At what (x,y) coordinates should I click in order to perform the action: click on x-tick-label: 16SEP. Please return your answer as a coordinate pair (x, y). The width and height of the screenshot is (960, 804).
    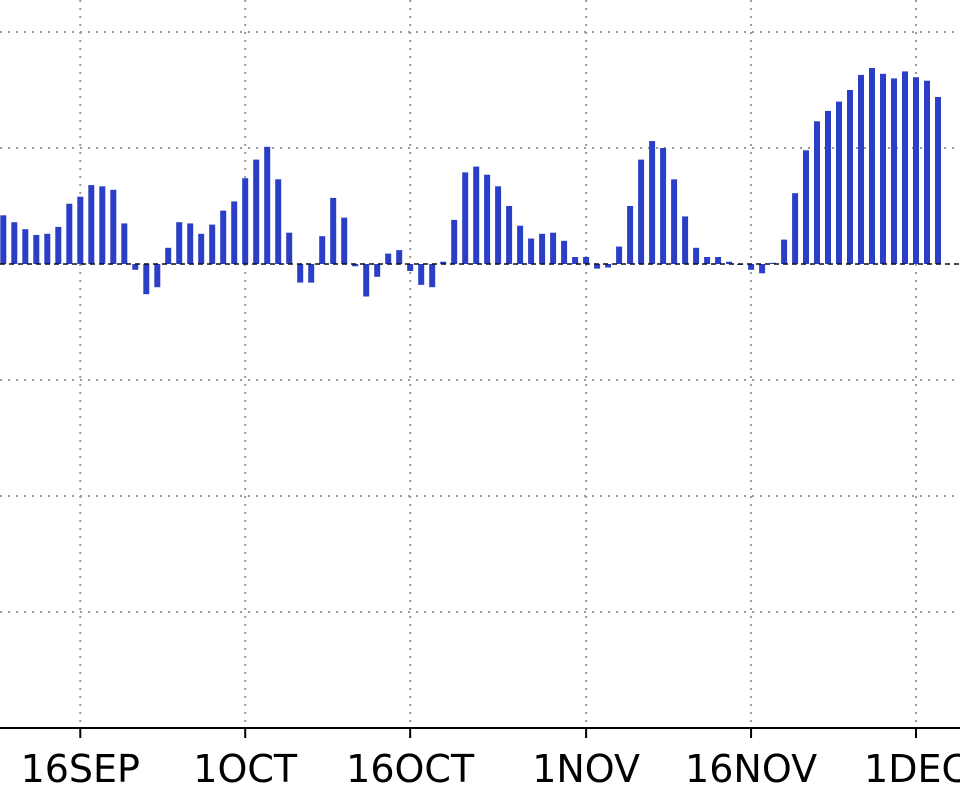
    Looking at the image, I should click on (80, 769).